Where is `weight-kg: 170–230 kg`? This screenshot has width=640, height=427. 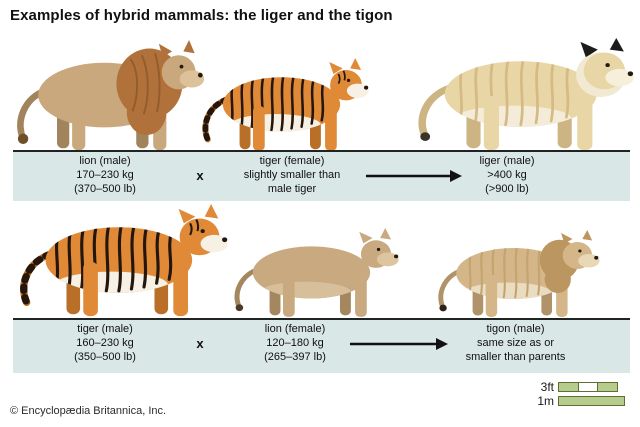 weight-kg: 170–230 kg is located at coordinates (105, 175).